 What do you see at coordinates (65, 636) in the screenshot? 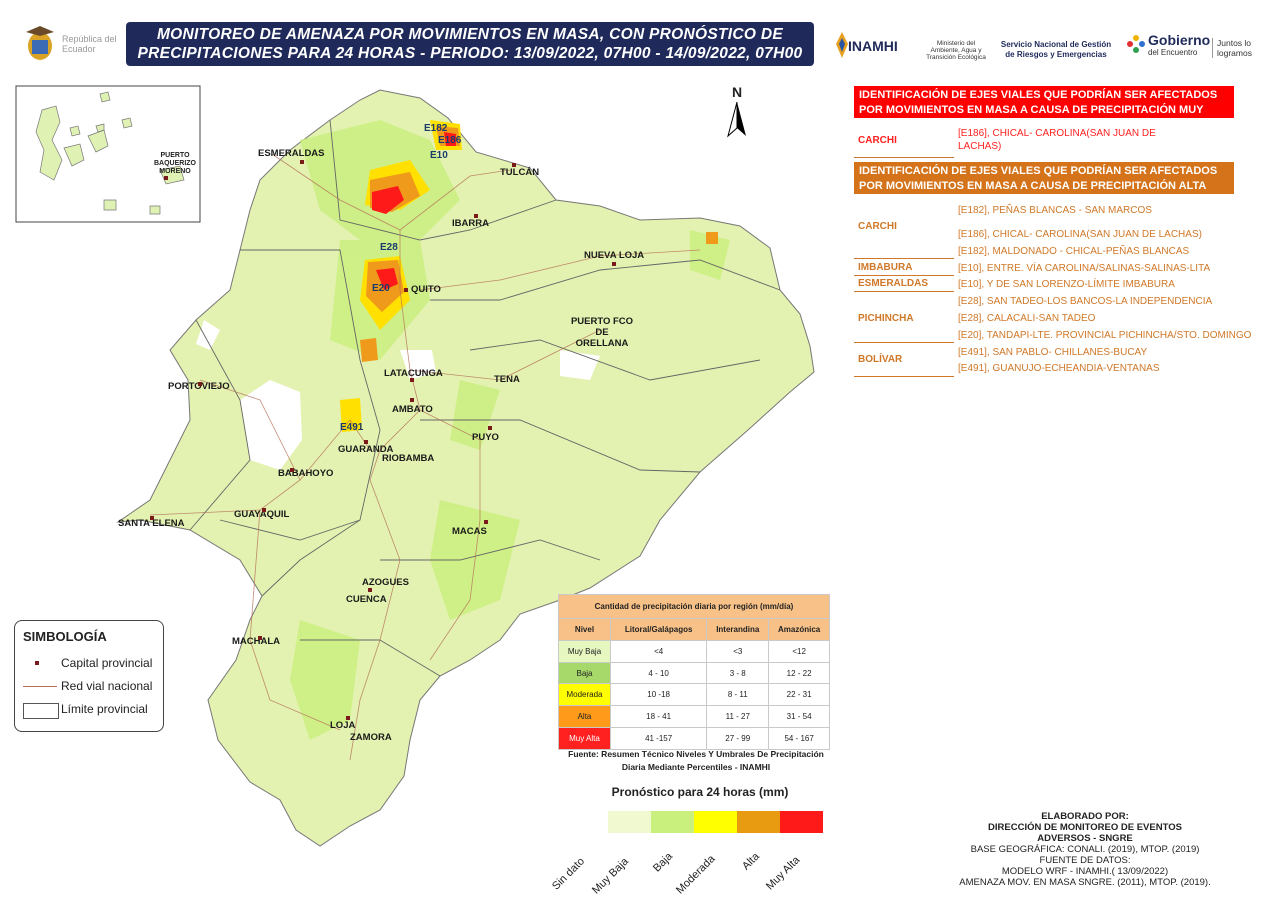
I see `legend-title: SIMBOLOGÍA` at bounding box center [65, 636].